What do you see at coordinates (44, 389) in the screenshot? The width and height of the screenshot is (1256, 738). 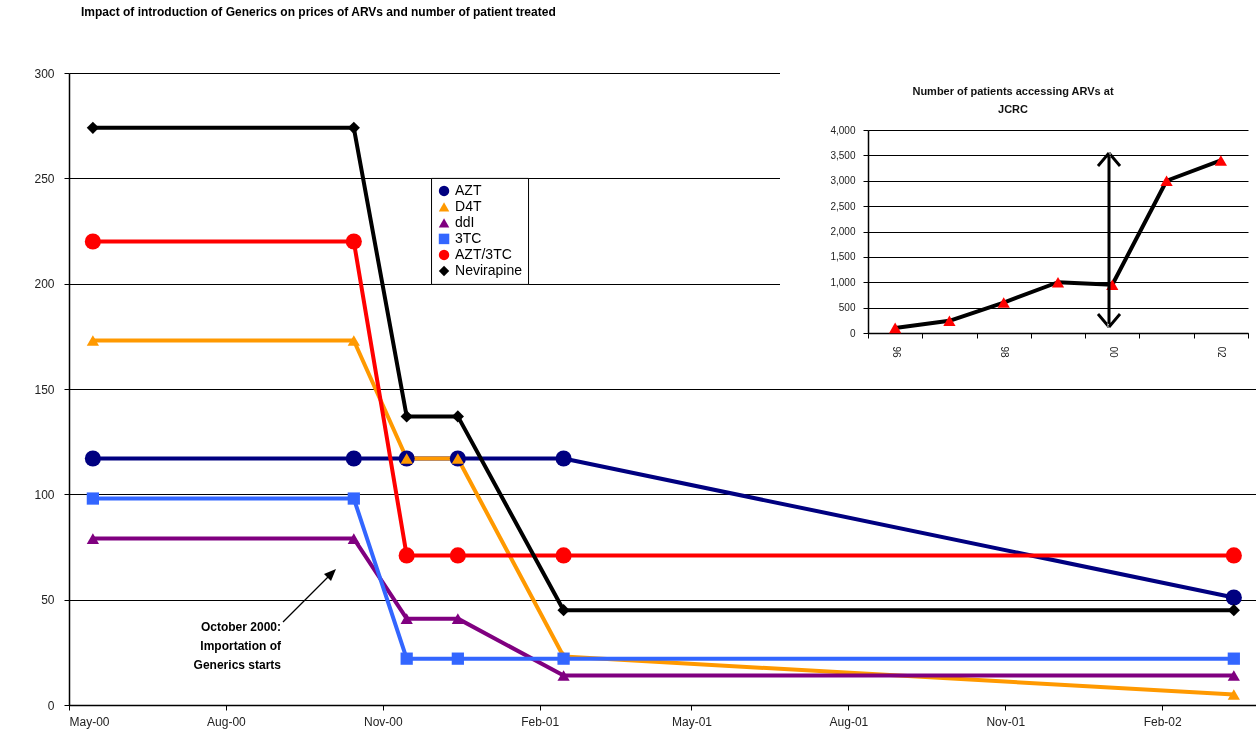 I see `y-tick-label: 150` at bounding box center [44, 389].